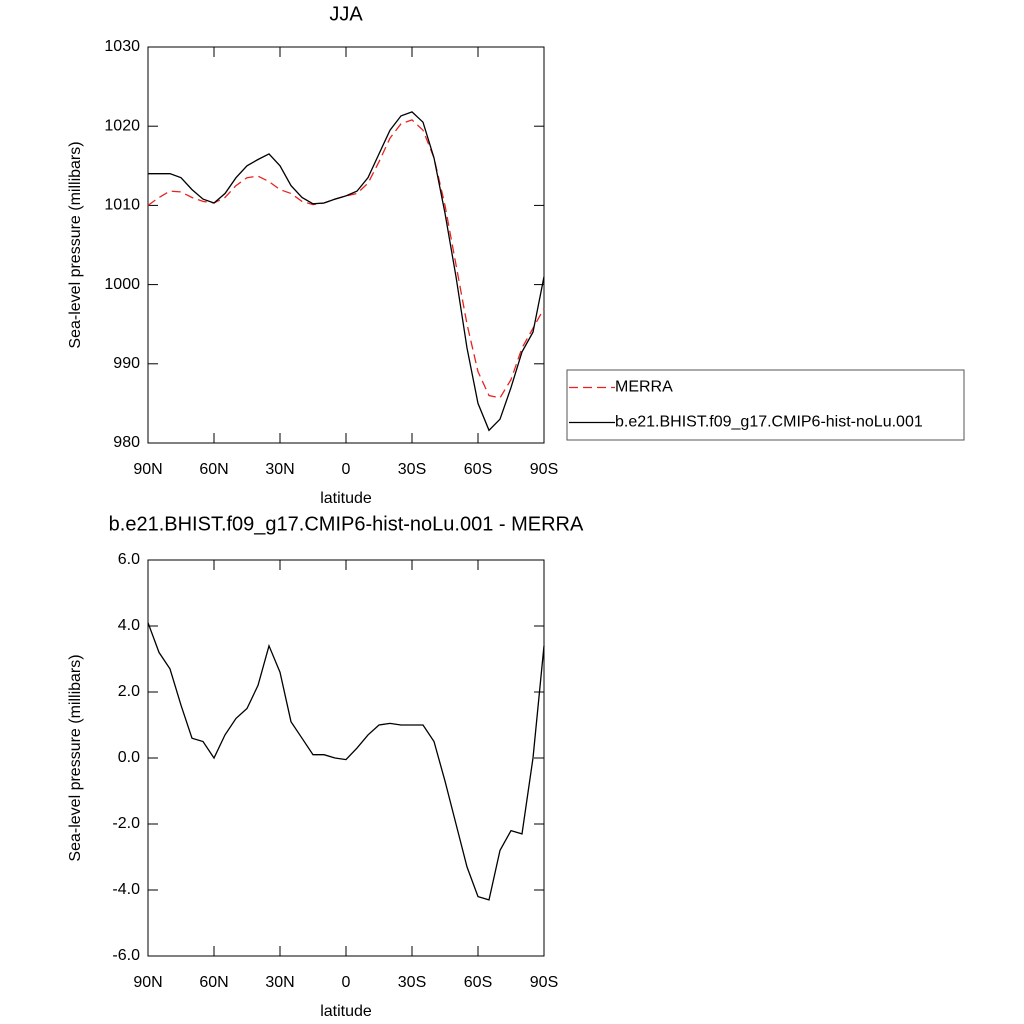  I want to click on y-tick-label: 1020, so click(122, 125).